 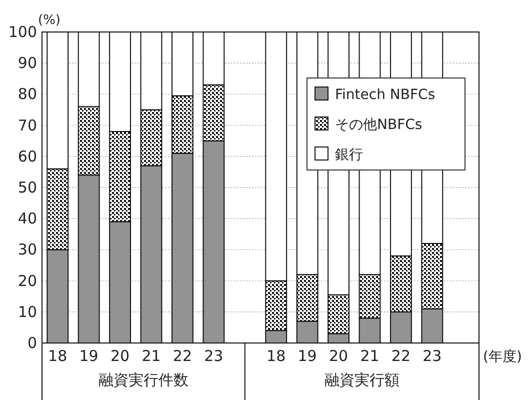 I want to click on y-tick-label: 20, so click(x=27, y=281).